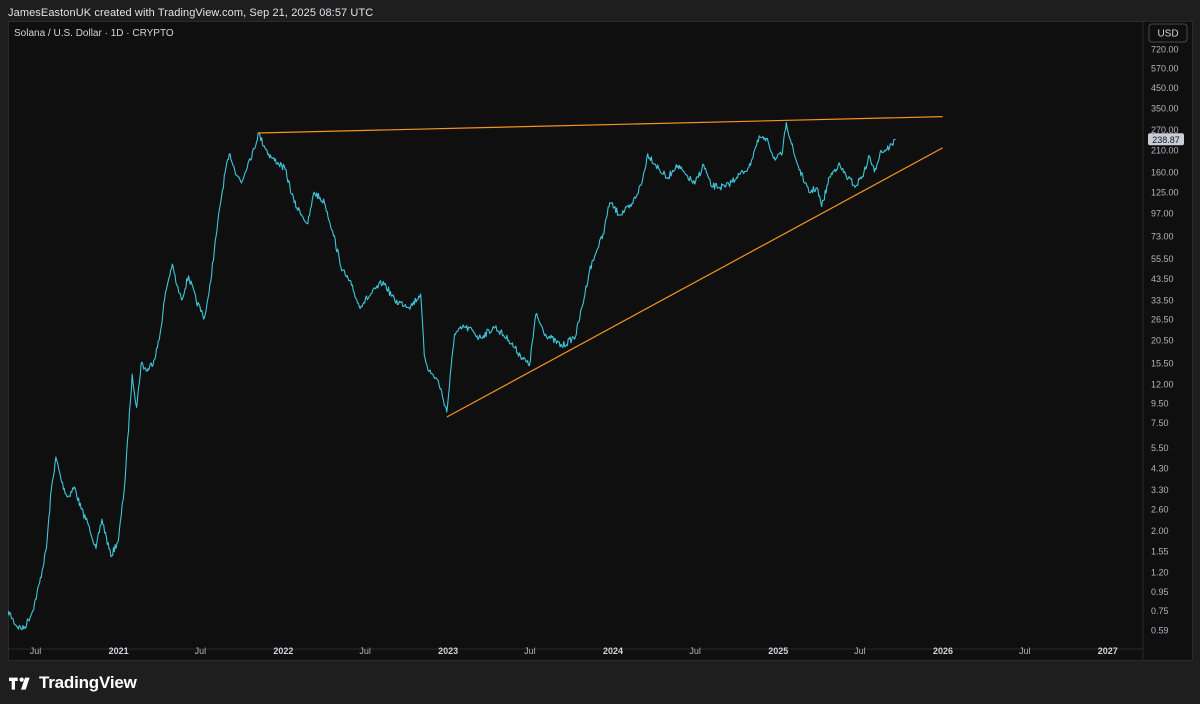  Describe the element at coordinates (1162, 363) in the screenshot. I see `y-tick-label: 15.50` at that location.